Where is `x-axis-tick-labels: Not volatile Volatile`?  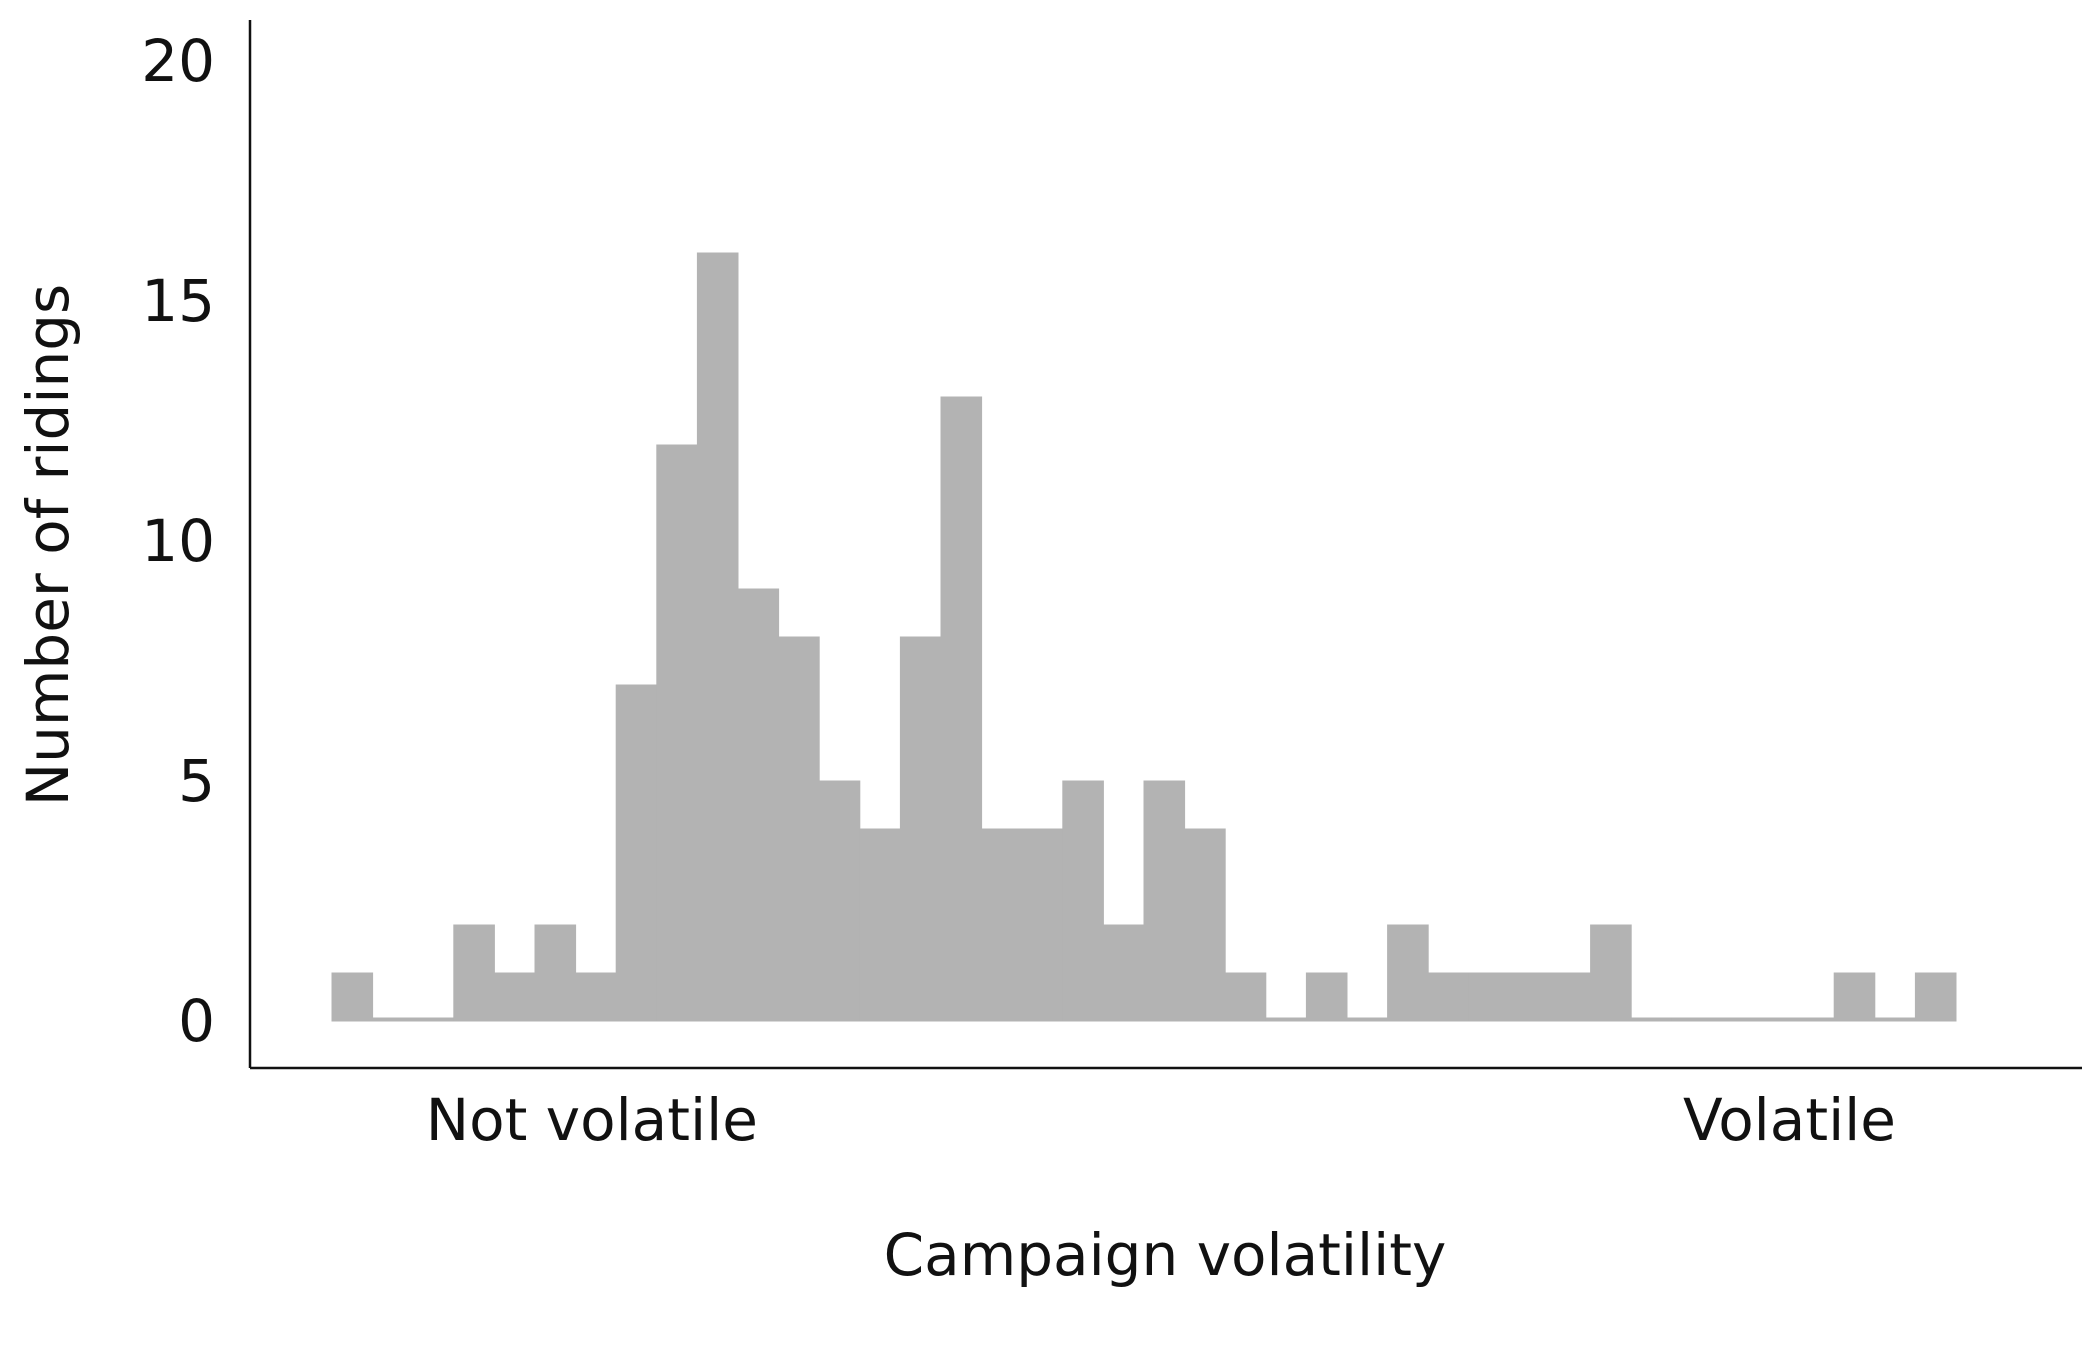 x-axis-tick-labels: Not volatile Volatile is located at coordinates (1161, 1120).